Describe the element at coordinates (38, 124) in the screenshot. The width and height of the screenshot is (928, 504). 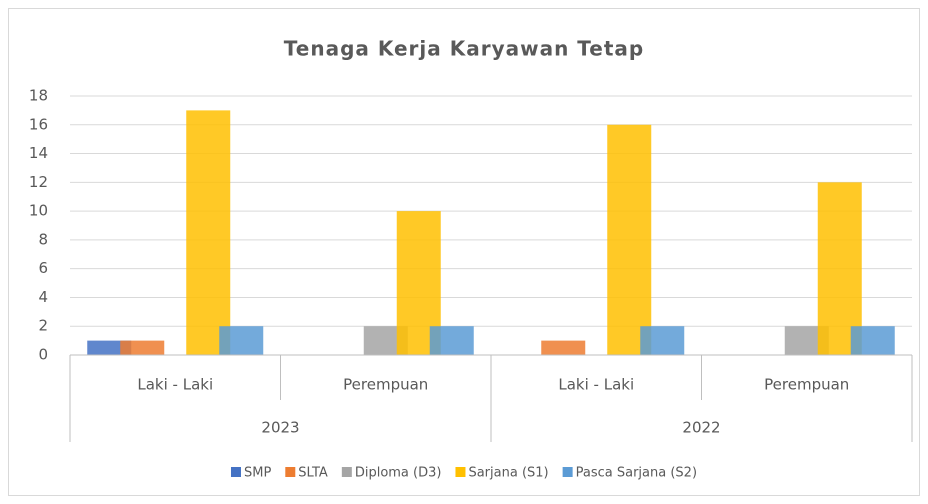
I see `y-tick-label: 16` at that location.